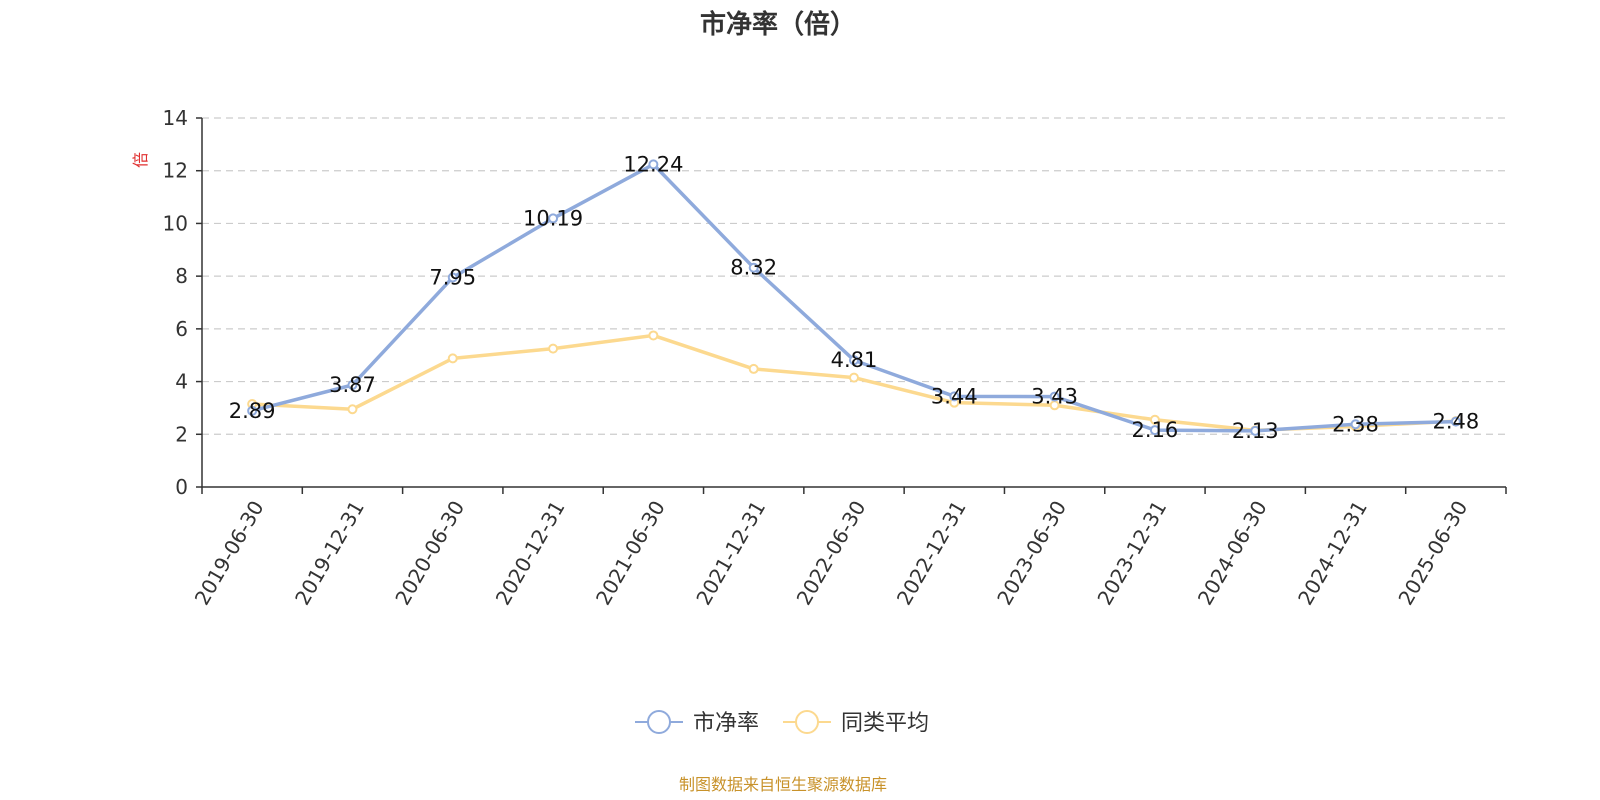  I want to click on data-label: 2.48, so click(1455, 422).